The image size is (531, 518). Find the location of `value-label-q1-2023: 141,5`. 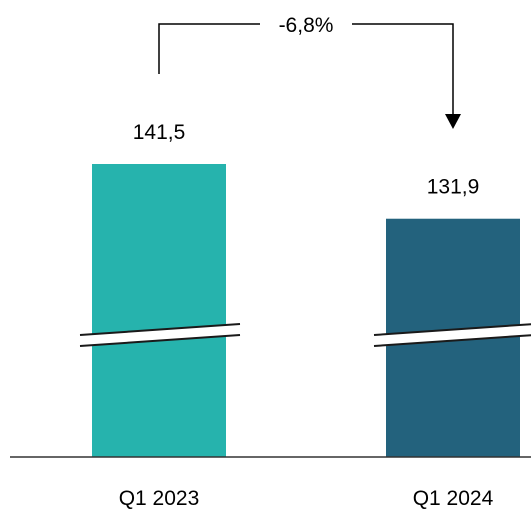

value-label-q1-2023: 141,5 is located at coordinates (159, 132).